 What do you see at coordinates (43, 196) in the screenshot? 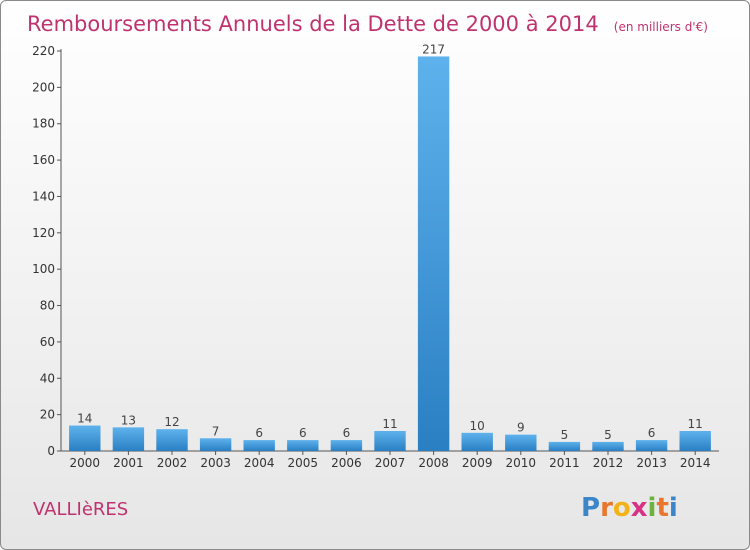
I see `y-tick-label: 140` at bounding box center [43, 196].